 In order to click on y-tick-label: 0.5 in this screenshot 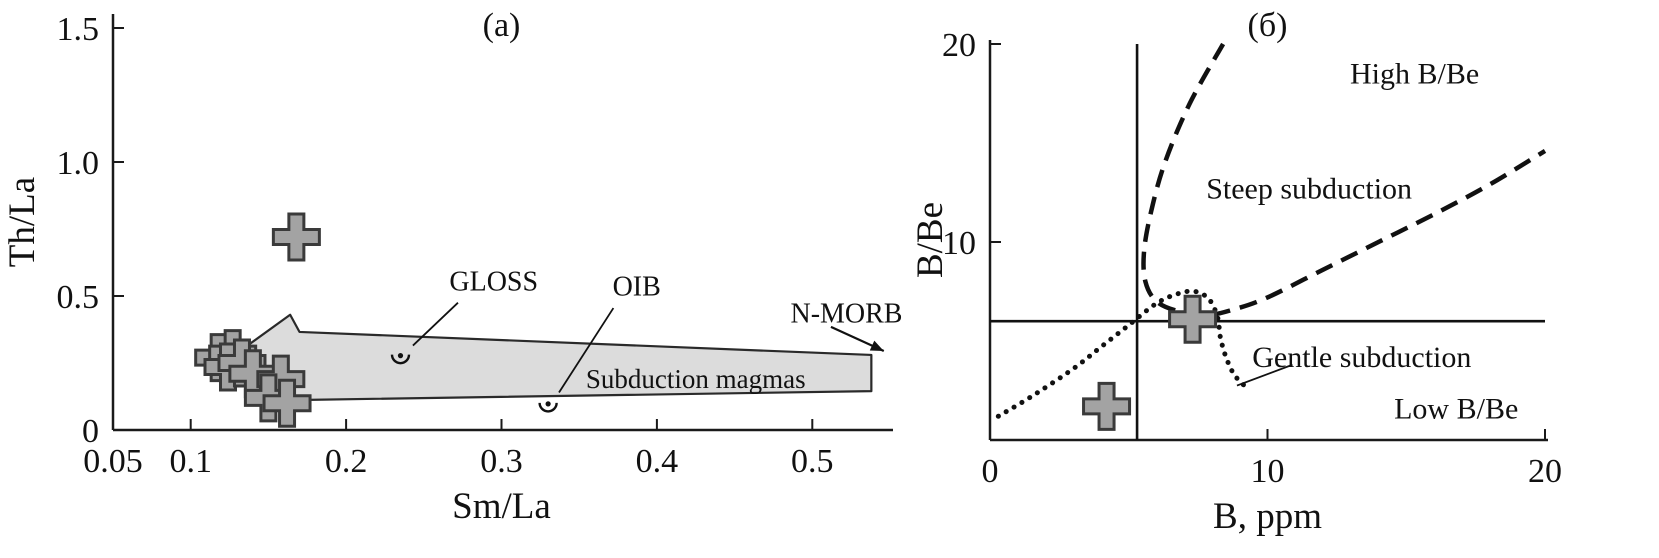, I will do `click(78, 297)`.